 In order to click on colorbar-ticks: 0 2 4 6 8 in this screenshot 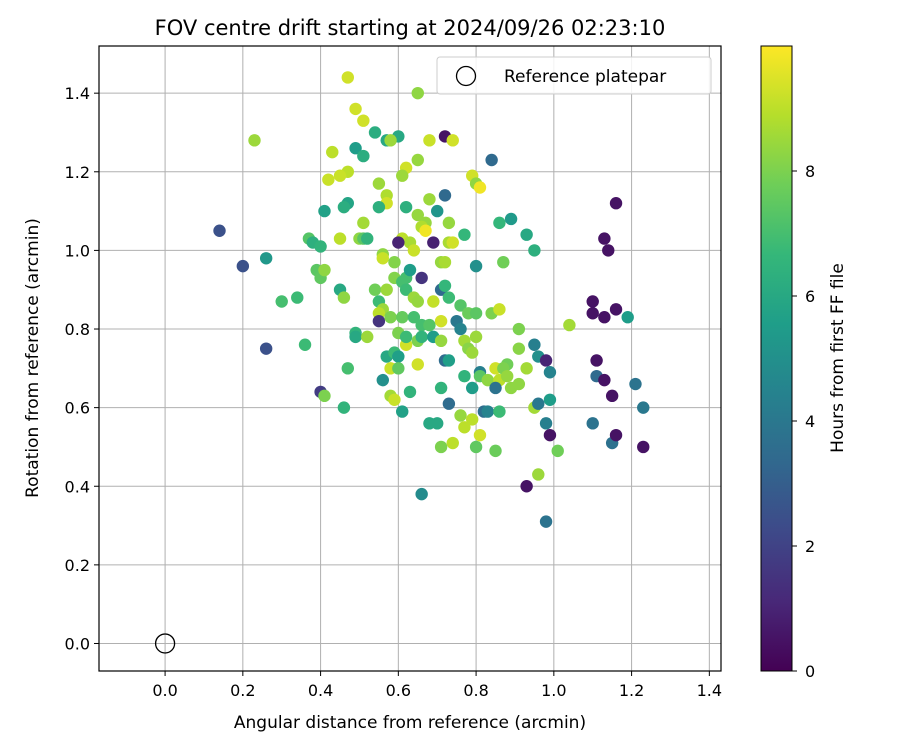, I will do `click(803, 421)`.